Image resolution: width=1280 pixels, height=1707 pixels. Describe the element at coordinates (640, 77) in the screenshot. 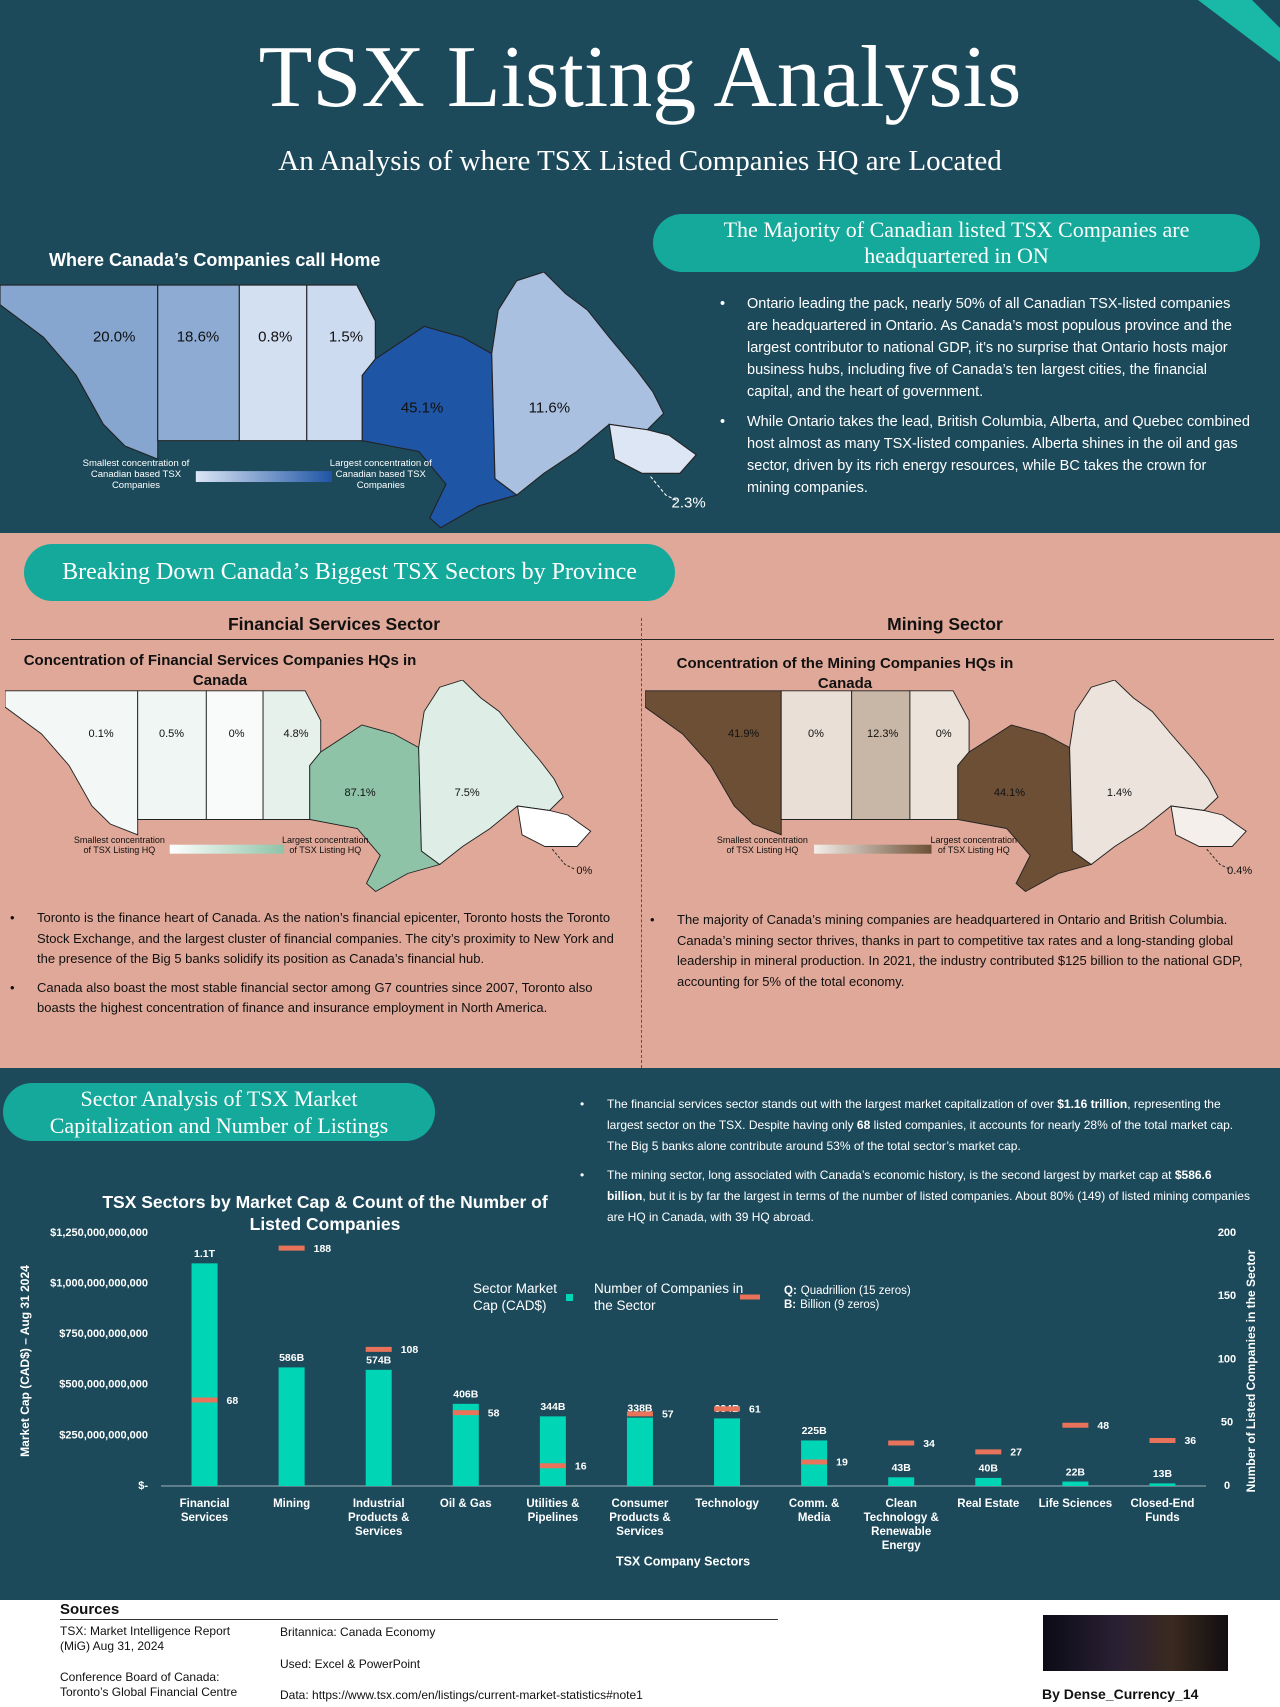

I see `page-title: TSX Listing Analysis` at that location.